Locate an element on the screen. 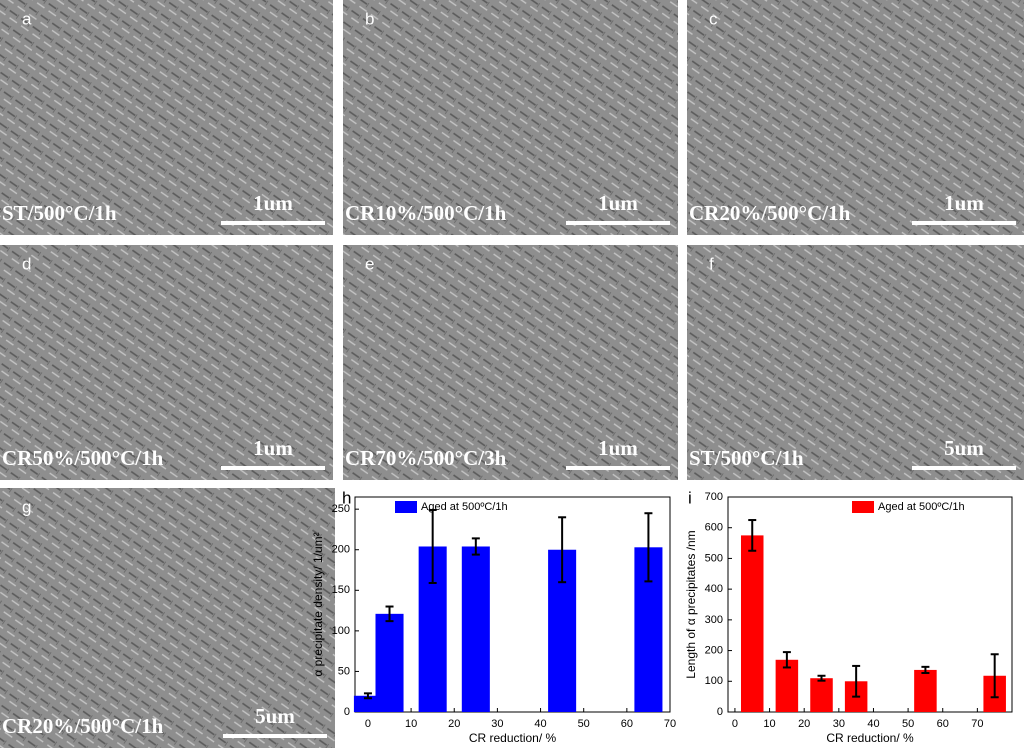 This screenshot has width=1024, height=748. panel-letter: c is located at coordinates (713, 18).